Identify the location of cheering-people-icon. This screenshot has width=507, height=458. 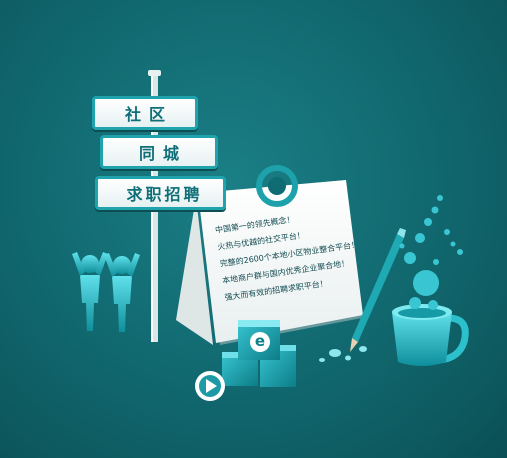
(106, 292).